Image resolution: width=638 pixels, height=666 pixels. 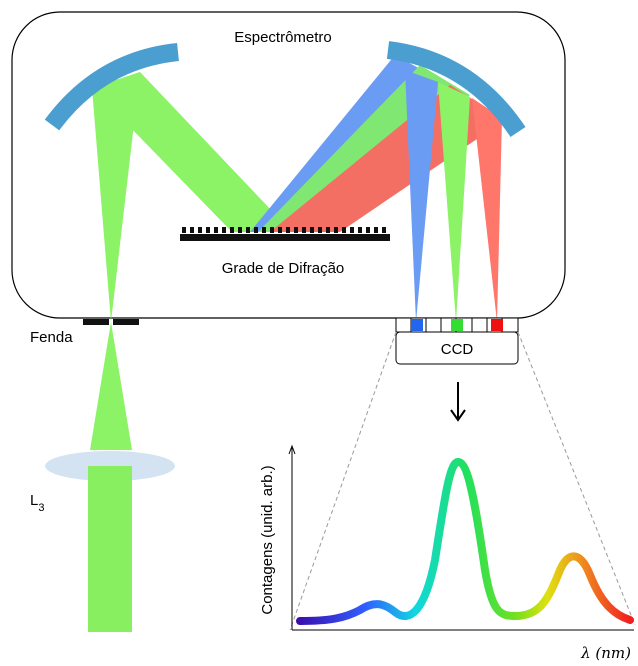 What do you see at coordinates (267, 539) in the screenshot?
I see `y-axis-label: Contagens (unid. arb.)` at bounding box center [267, 539].